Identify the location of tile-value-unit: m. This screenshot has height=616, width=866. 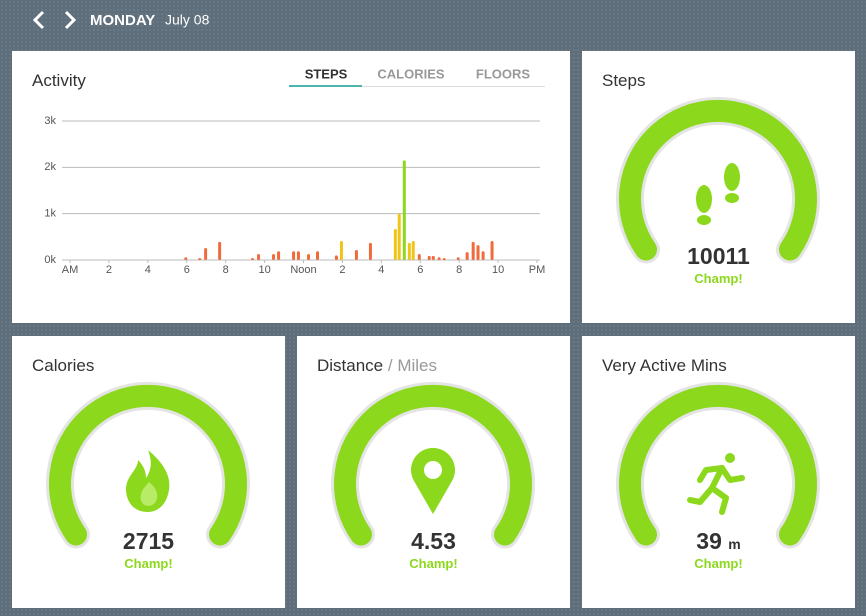
(734, 544).